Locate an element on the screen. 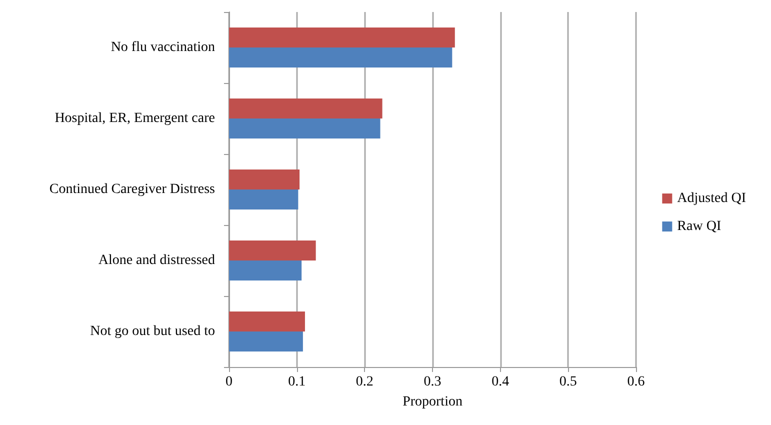 Image resolution: width=771 pixels, height=425 pixels. y-tick-label: Hospital, ER, Emergent care is located at coordinates (134, 118).